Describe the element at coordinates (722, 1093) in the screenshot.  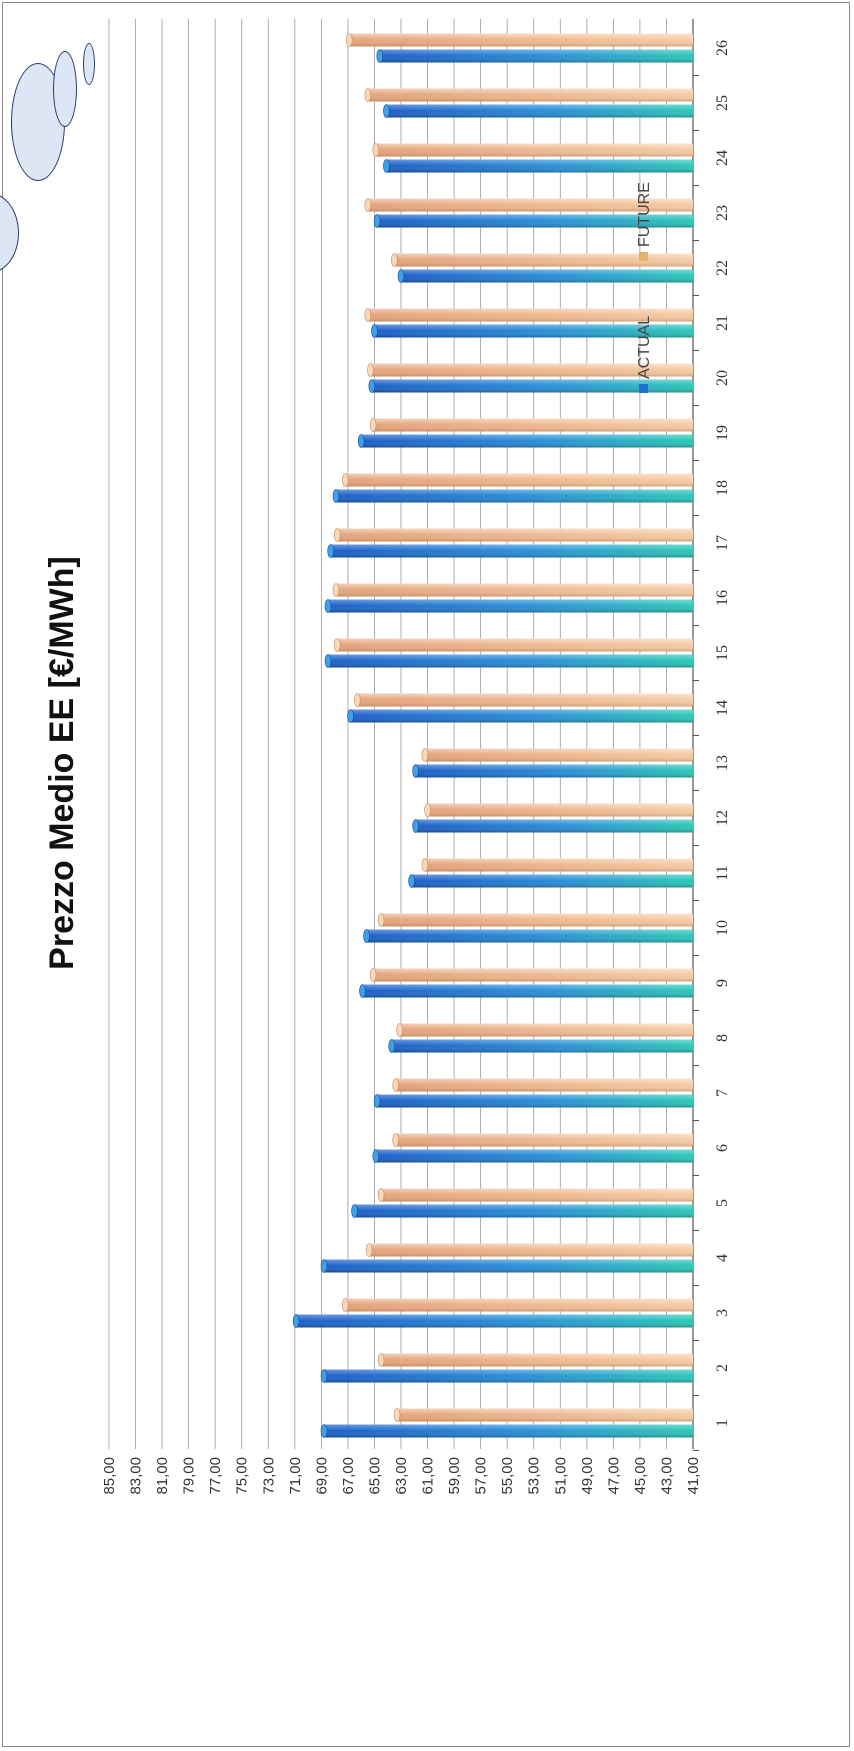
I see `category-tick-label: 7` at that location.